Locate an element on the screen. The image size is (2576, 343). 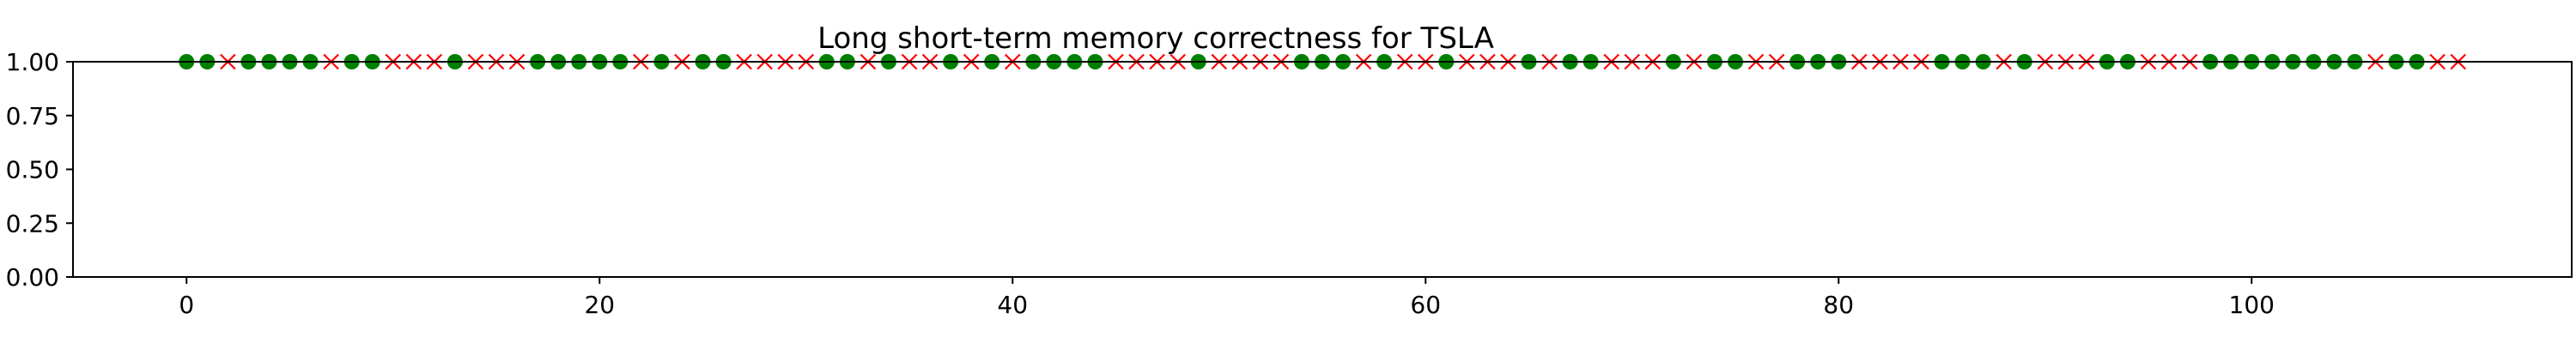
y-tick-label: 0.25 is located at coordinates (32, 223).